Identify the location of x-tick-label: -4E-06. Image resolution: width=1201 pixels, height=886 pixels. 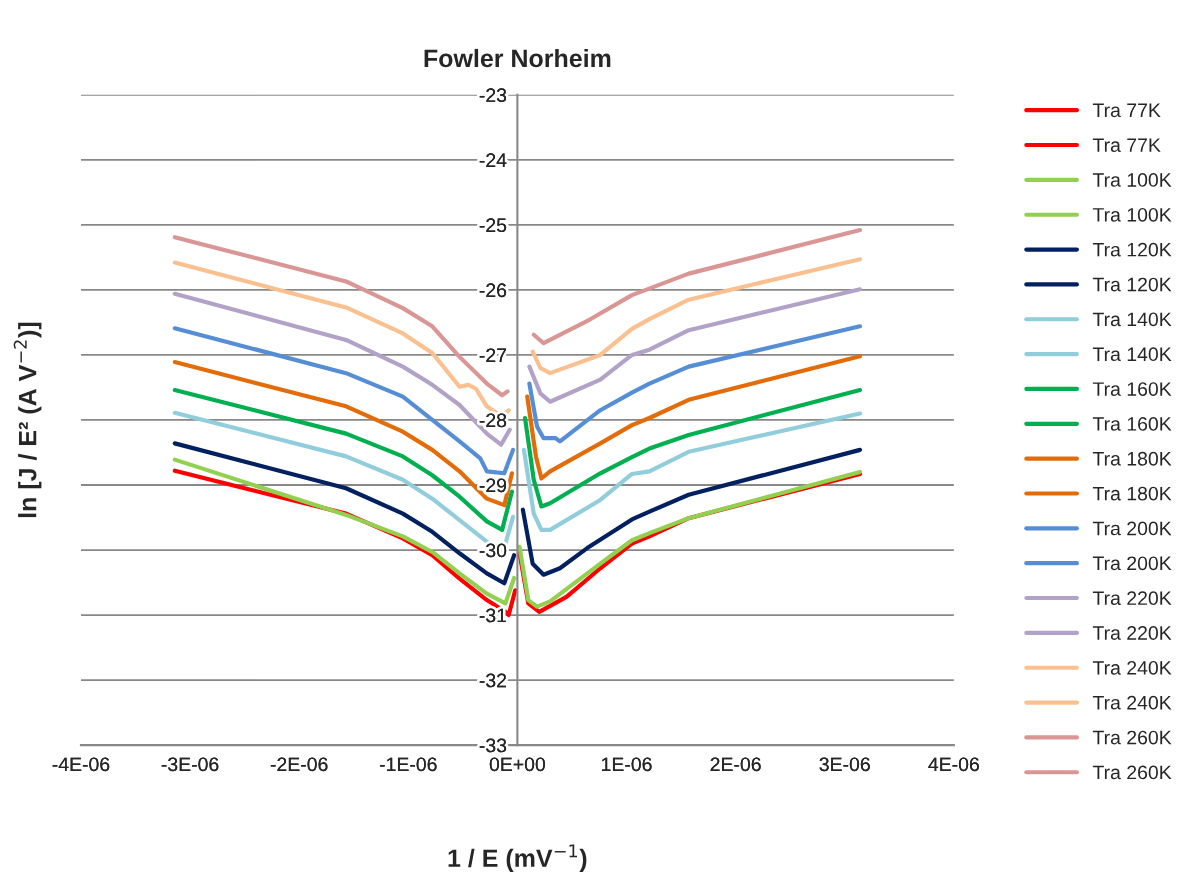
(81, 764).